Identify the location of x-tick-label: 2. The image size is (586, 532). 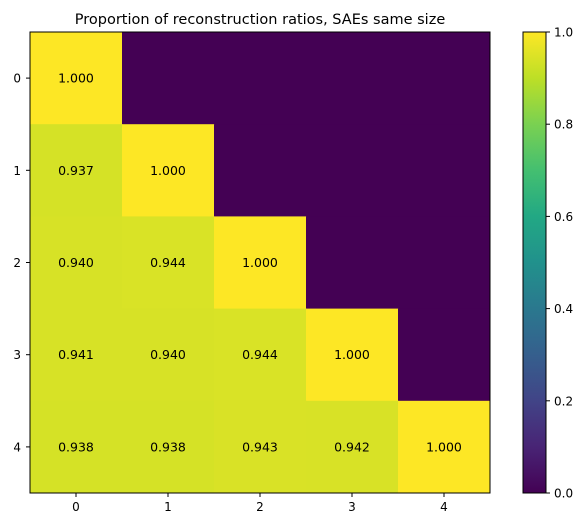
(260, 507).